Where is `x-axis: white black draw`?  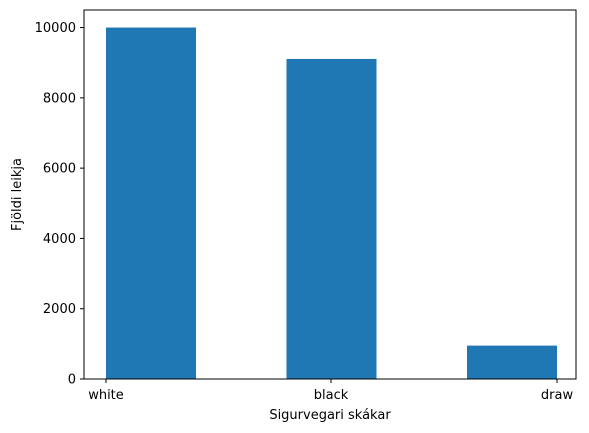 x-axis: white black draw is located at coordinates (330, 391).